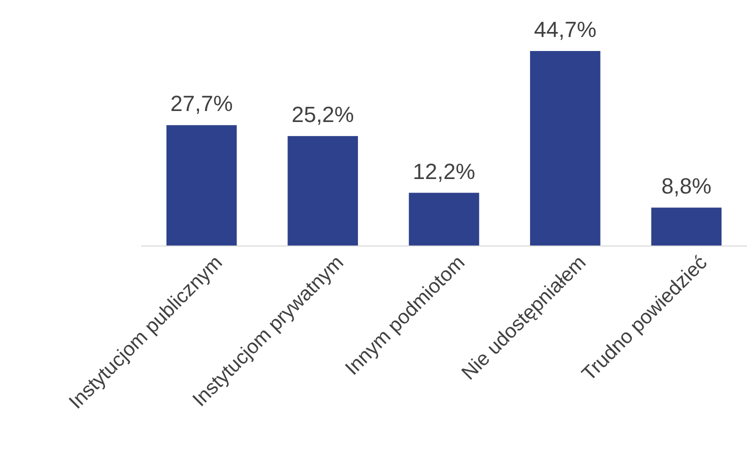 The image size is (747, 461). Describe the element at coordinates (444, 171) in the screenshot. I see `data-label: 12,2%` at that location.